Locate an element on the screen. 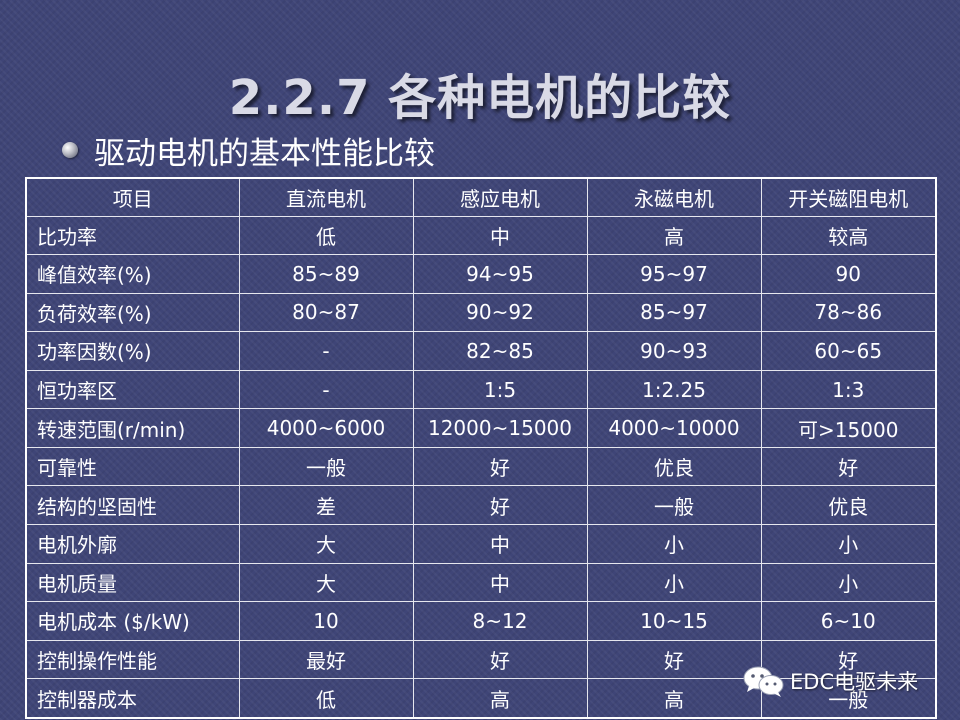 This screenshot has height=720, width=960. table-row: 控制操作性能 最好好好好 is located at coordinates (481, 659).